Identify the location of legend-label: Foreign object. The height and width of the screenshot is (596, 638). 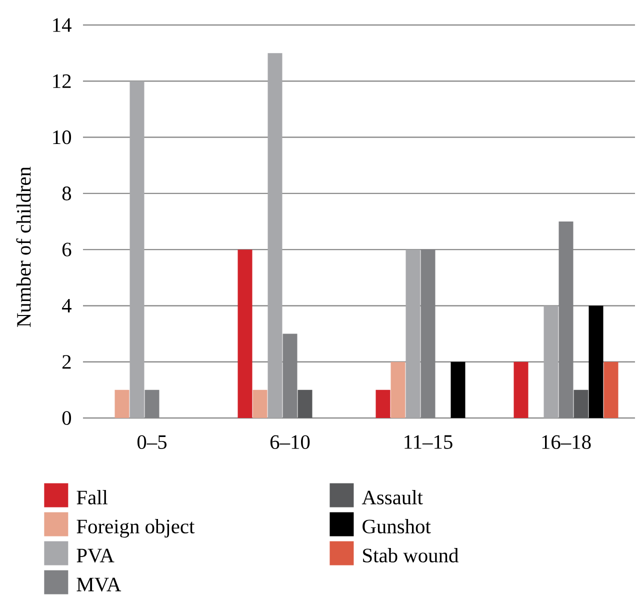
(135, 528).